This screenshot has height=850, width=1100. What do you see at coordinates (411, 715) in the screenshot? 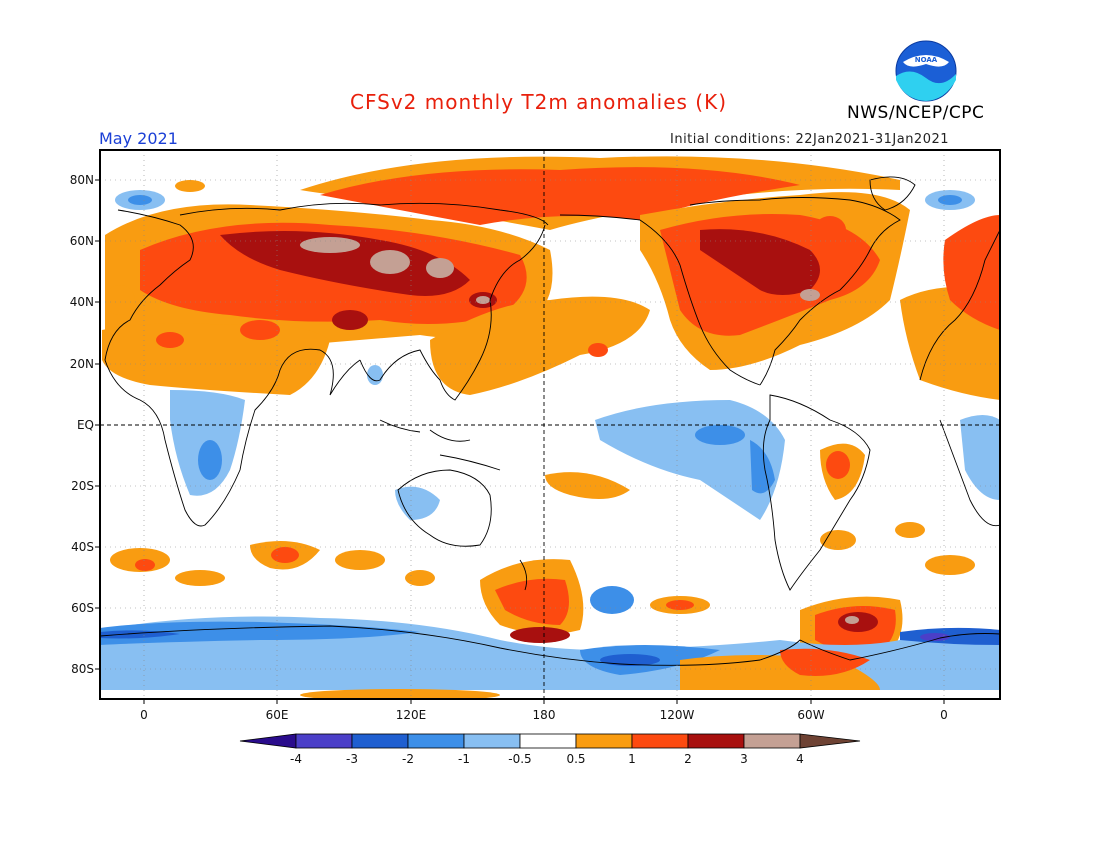
I see `lon-label-120e: 120E` at bounding box center [411, 715].